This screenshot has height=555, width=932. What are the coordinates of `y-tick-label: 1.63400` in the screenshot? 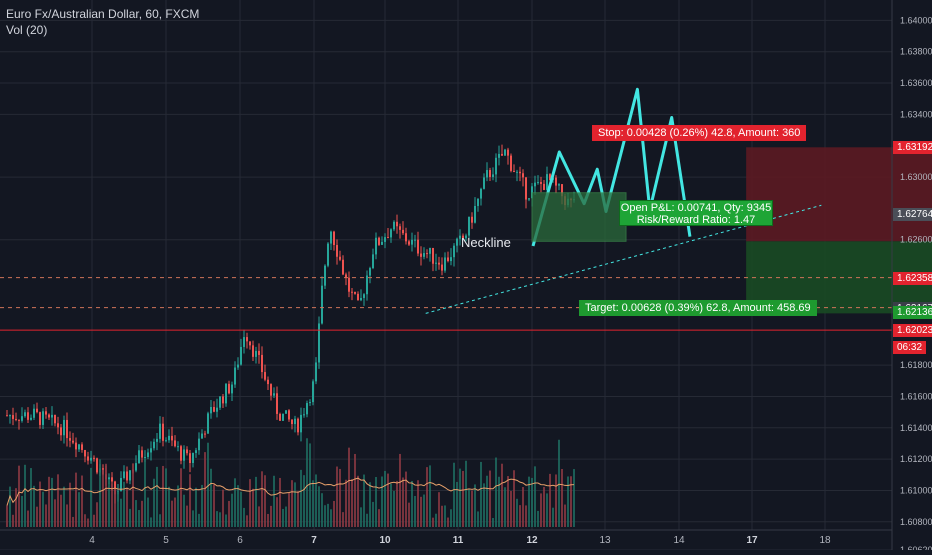 It's located at (916, 114).